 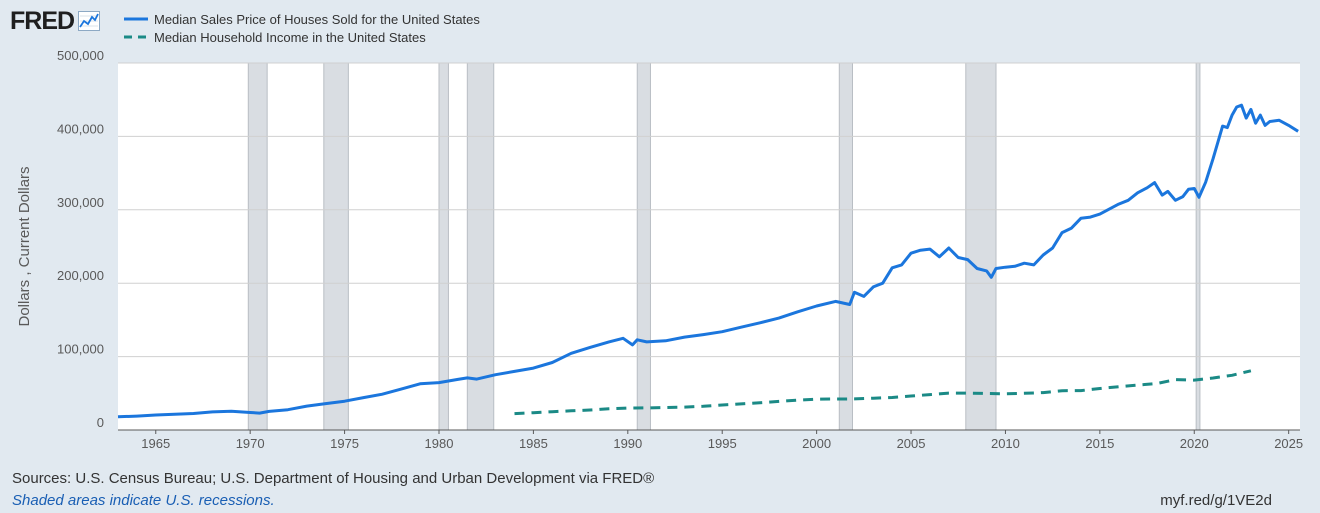 What do you see at coordinates (42, 20) in the screenshot?
I see `logo-text: FRED` at bounding box center [42, 20].